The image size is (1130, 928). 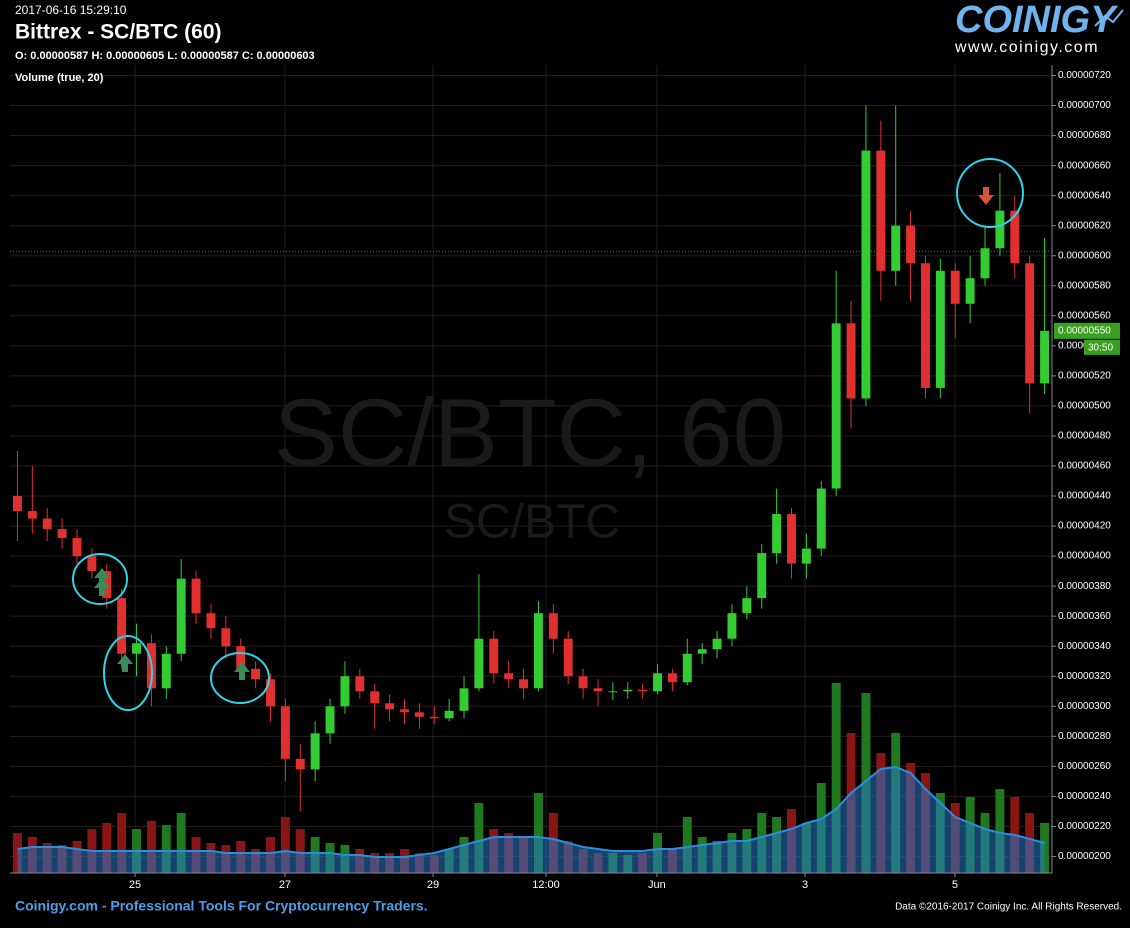 I want to click on countdown-box, so click(x=1102, y=347).